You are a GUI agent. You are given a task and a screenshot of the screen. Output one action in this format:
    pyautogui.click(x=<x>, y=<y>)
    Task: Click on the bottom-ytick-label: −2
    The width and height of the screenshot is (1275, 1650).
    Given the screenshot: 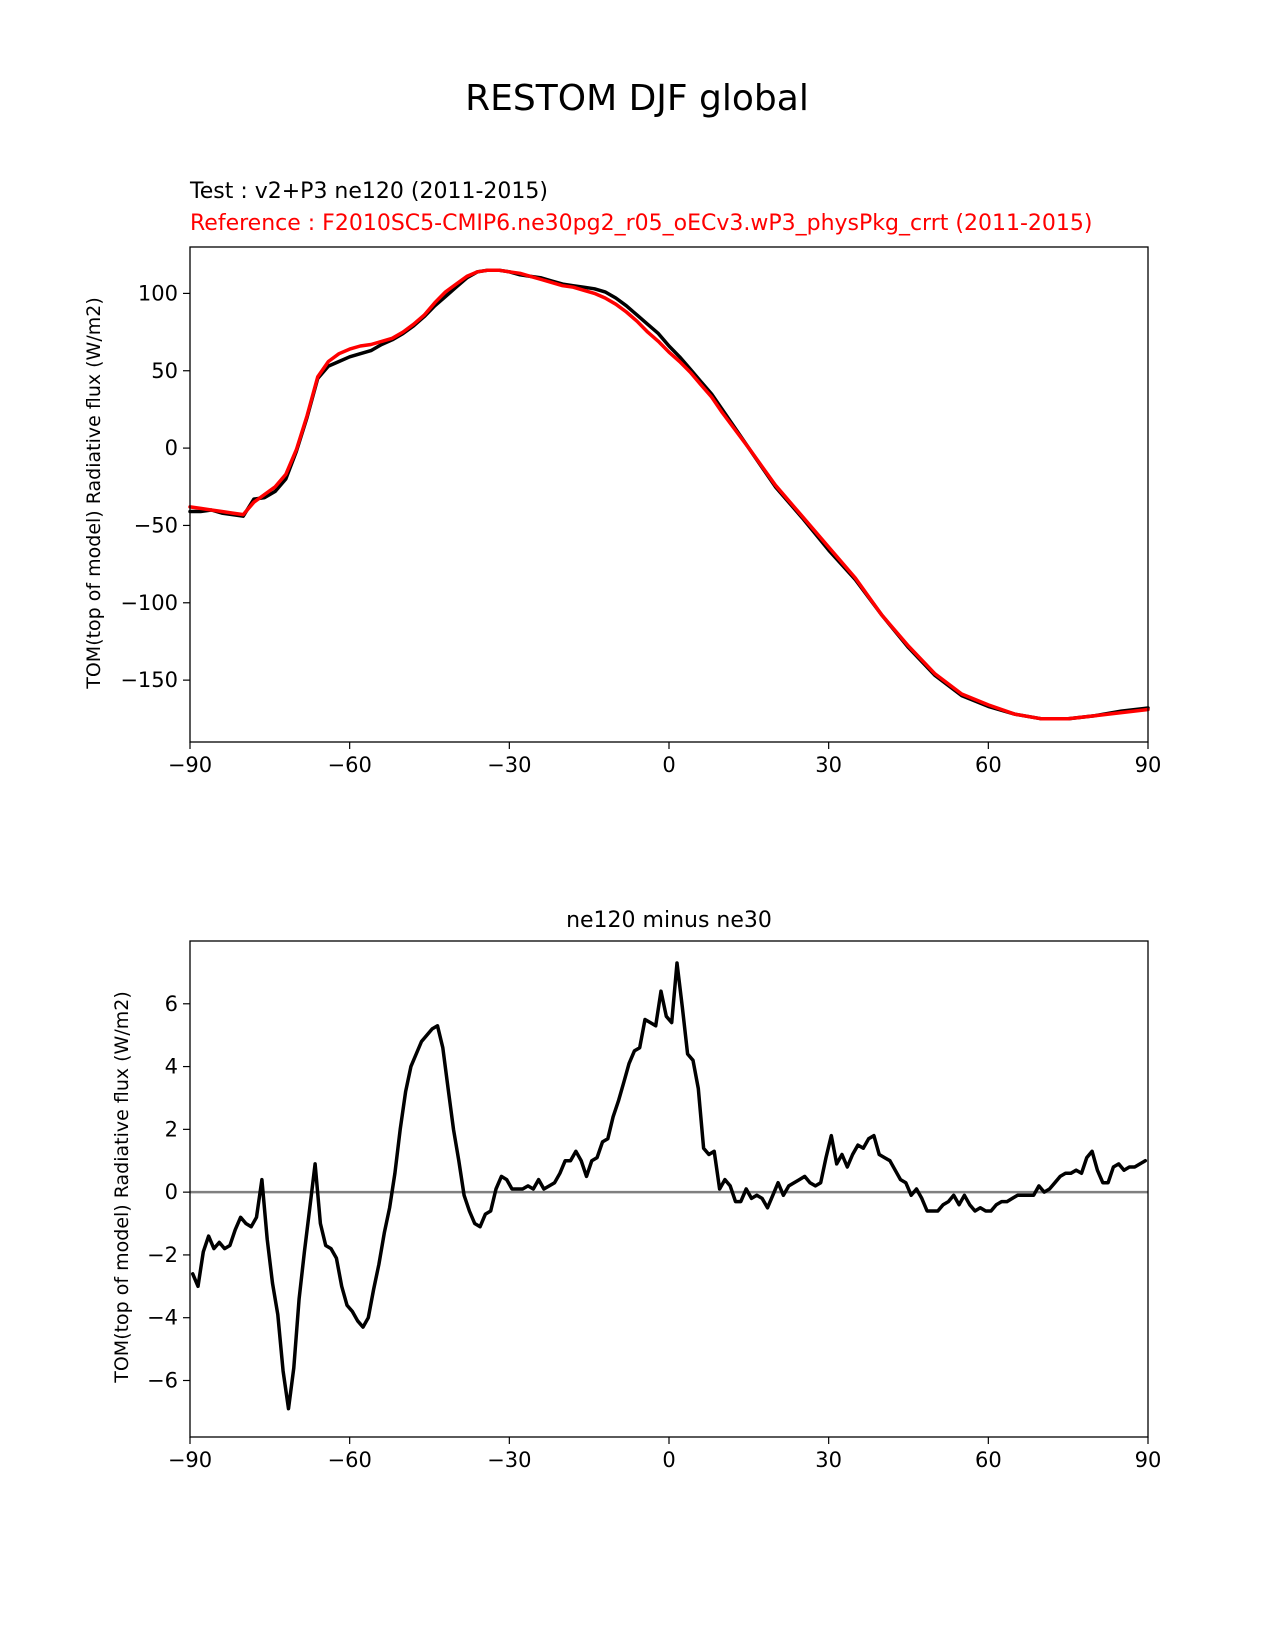 What is the action you would take?
    pyautogui.click(x=162, y=1255)
    